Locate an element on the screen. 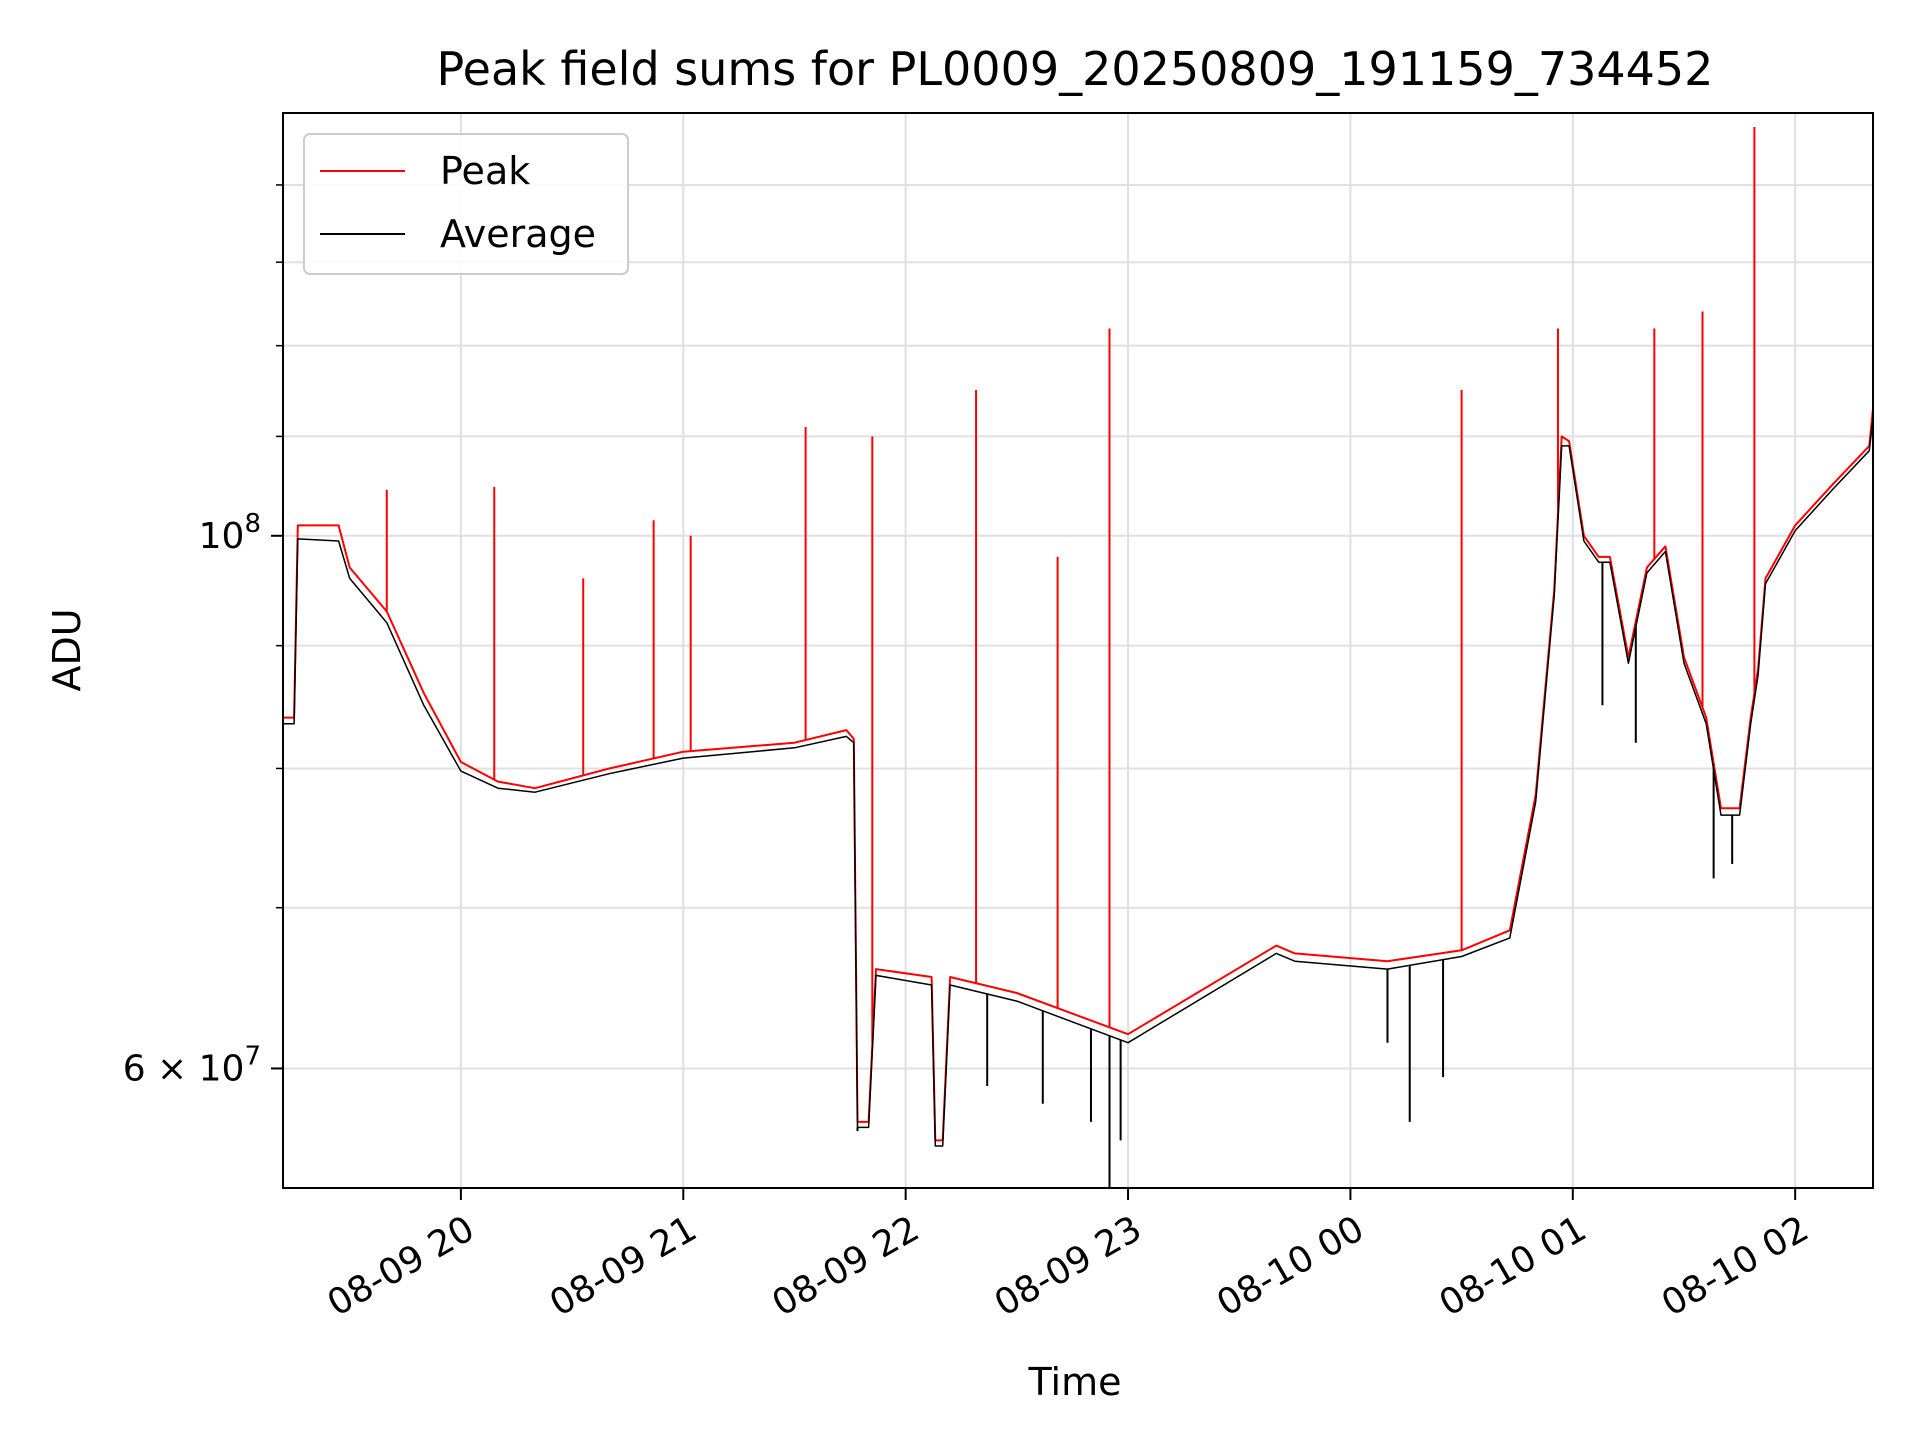 This screenshot has height=1440, width=1920. y-axis-label: ADU is located at coordinates (67, 649).